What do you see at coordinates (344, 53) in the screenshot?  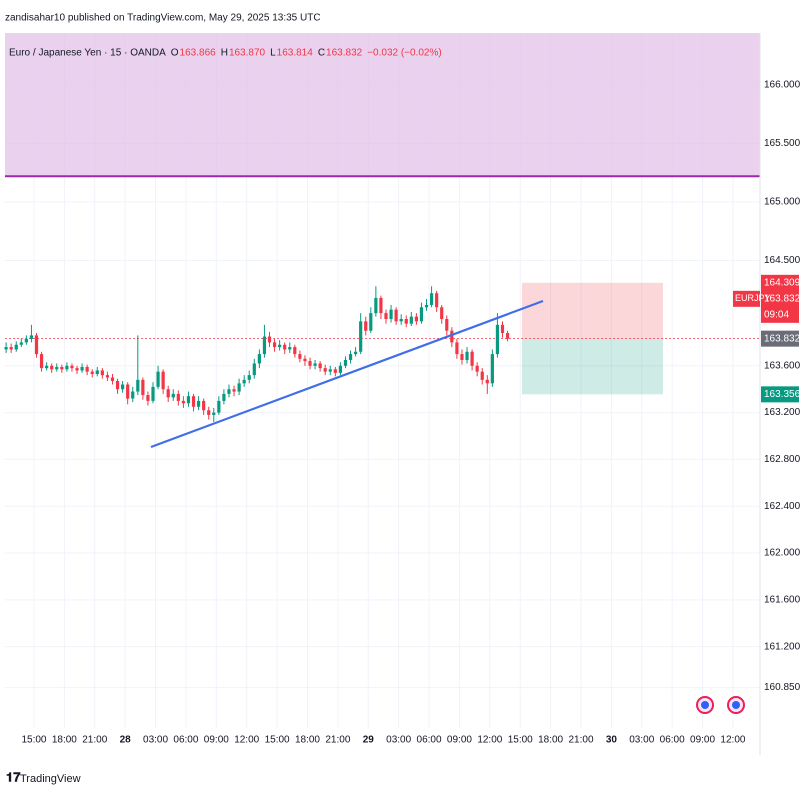 I see `legend-value: 163.832` at bounding box center [344, 53].